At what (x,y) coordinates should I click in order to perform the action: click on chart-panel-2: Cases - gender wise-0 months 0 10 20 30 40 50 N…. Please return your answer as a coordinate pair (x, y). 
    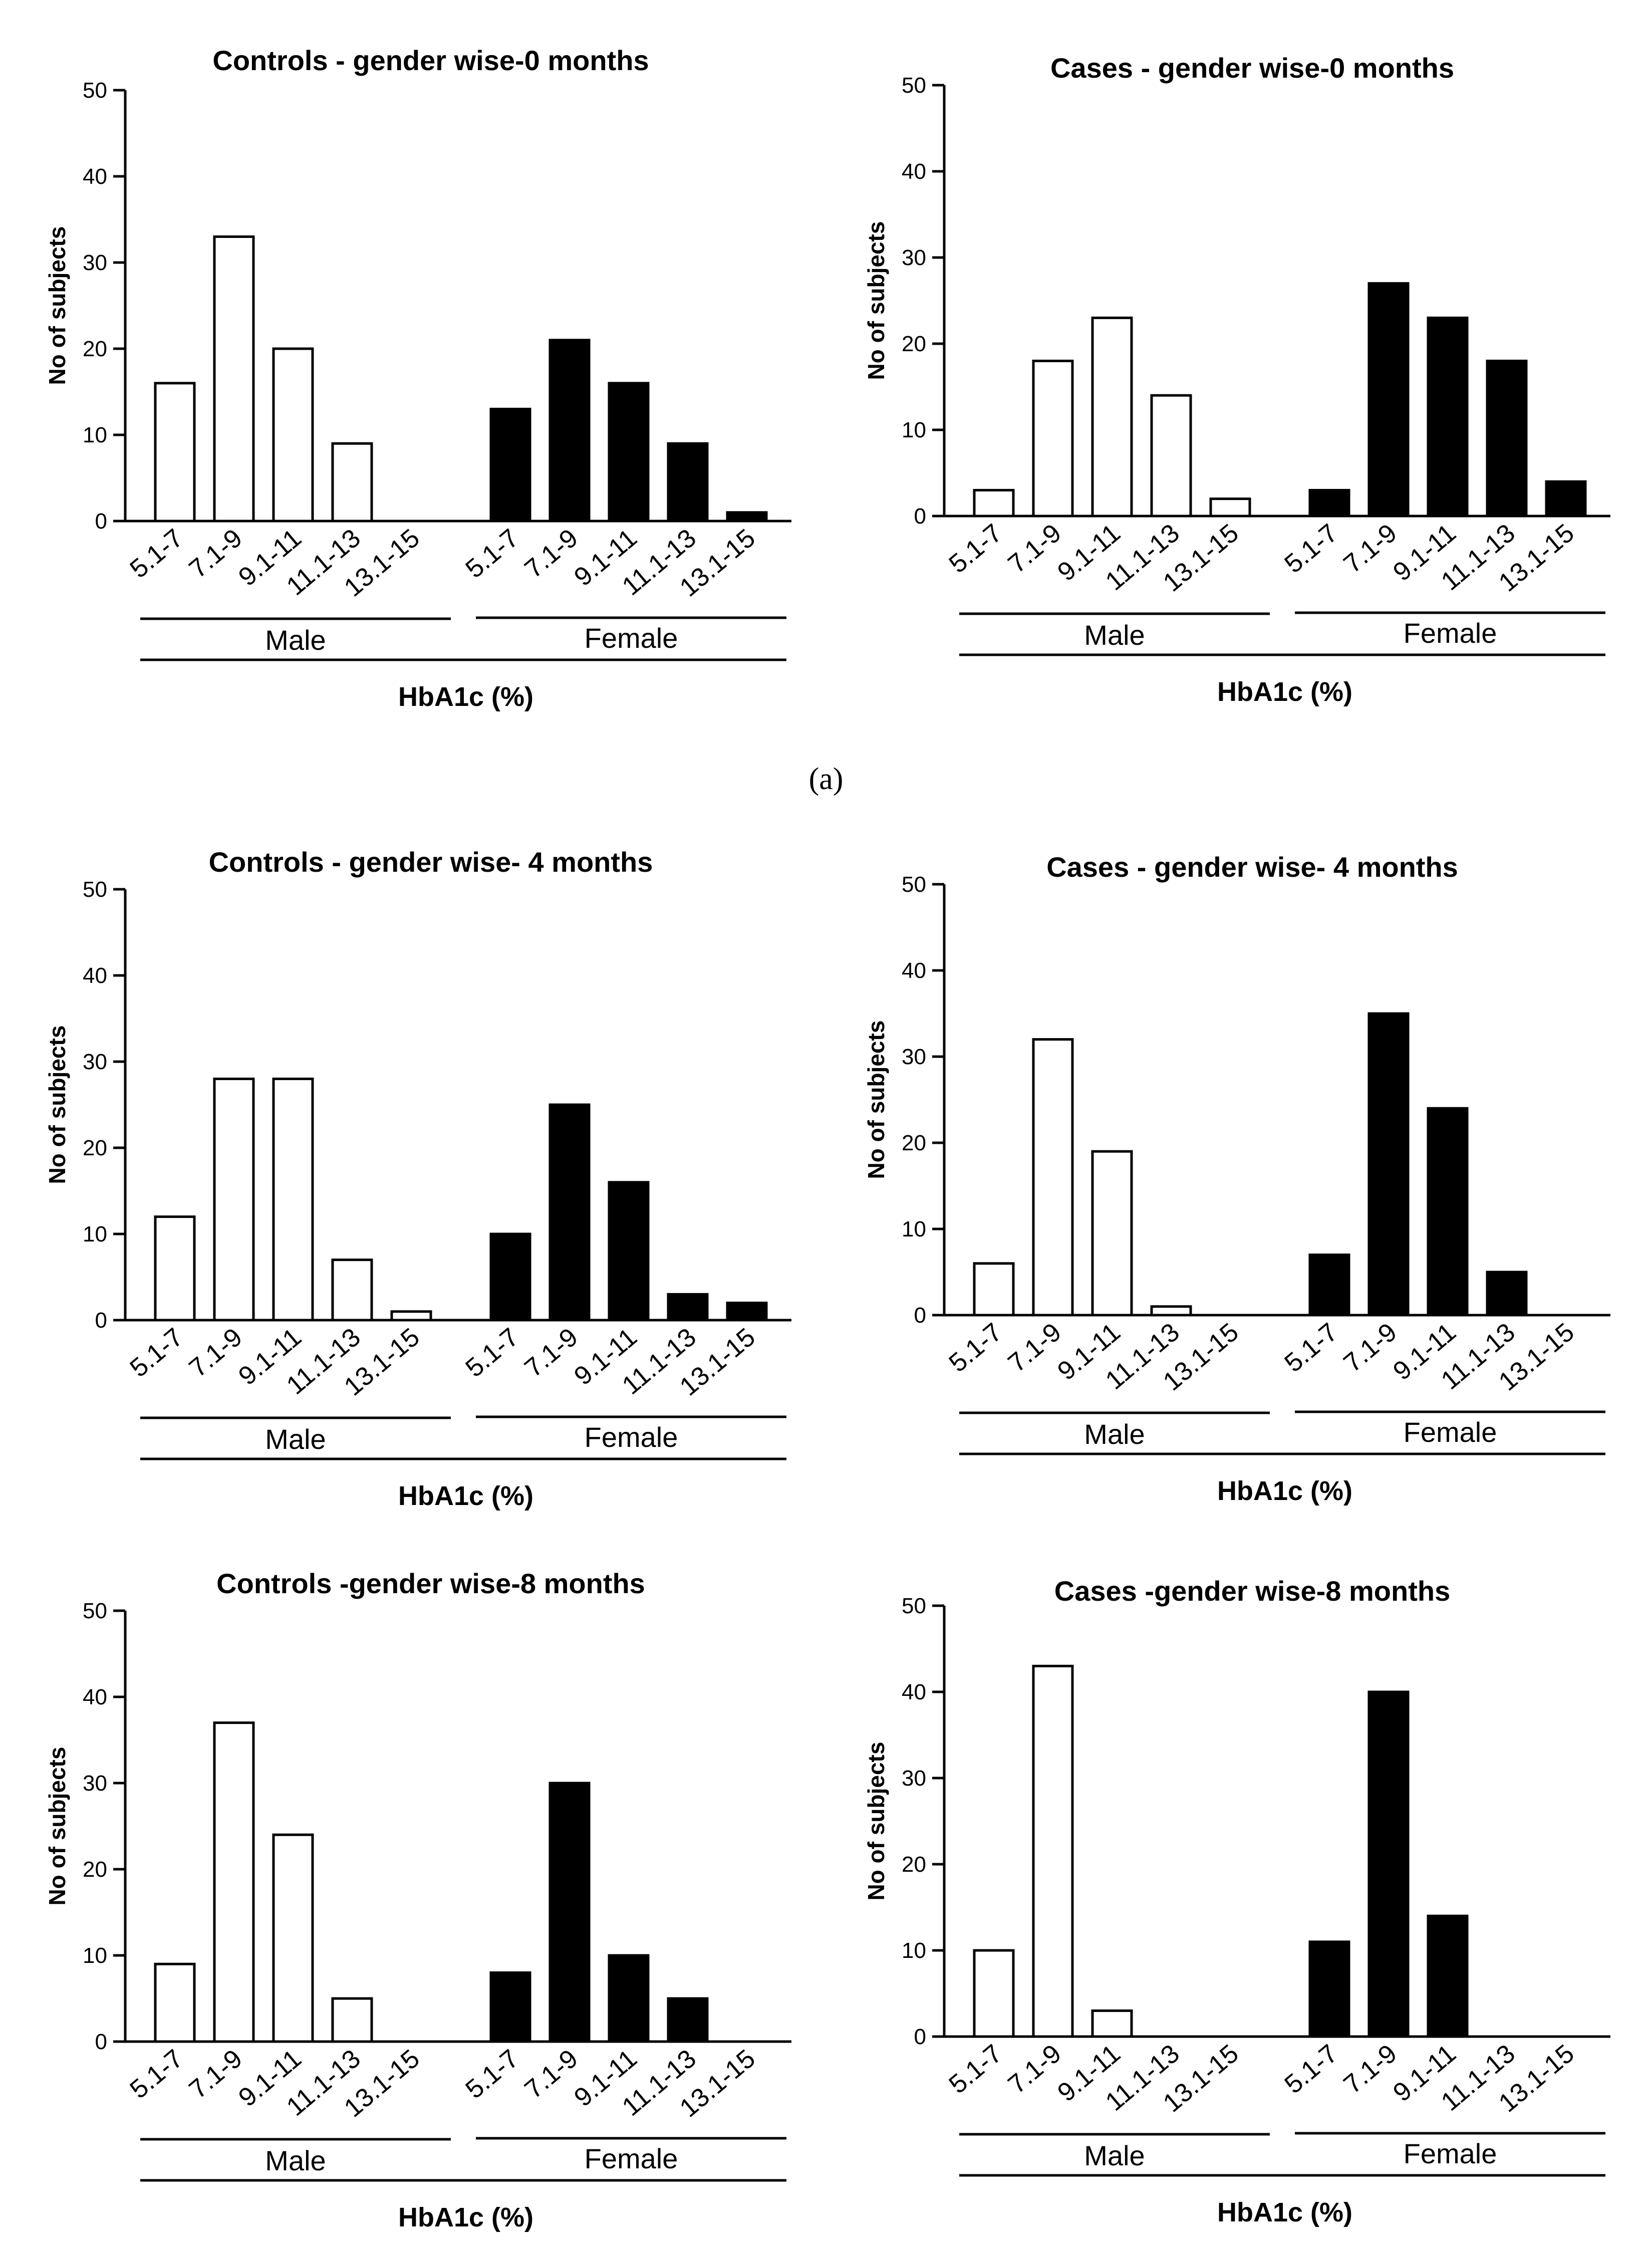
    Looking at the image, I should click on (1236, 379).